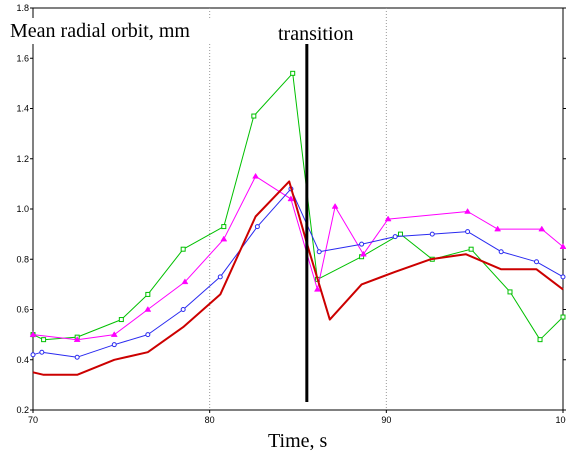  I want to click on y-axis-label: Mean radial orbit, mm, so click(100, 31).